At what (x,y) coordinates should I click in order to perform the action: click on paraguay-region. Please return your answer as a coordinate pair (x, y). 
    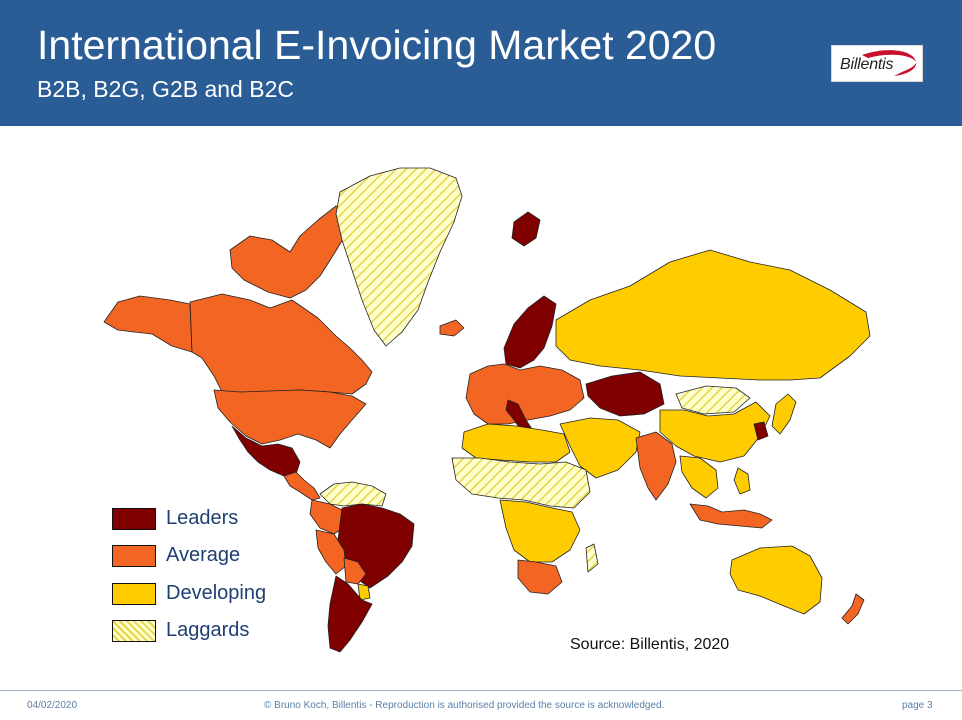
    Looking at the image, I should click on (364, 592).